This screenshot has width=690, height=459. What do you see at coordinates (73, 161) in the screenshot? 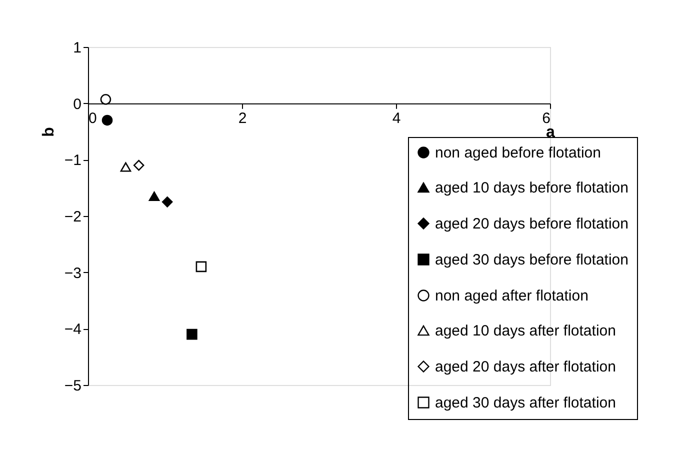
I see `y-tick-label: −1` at bounding box center [73, 161].